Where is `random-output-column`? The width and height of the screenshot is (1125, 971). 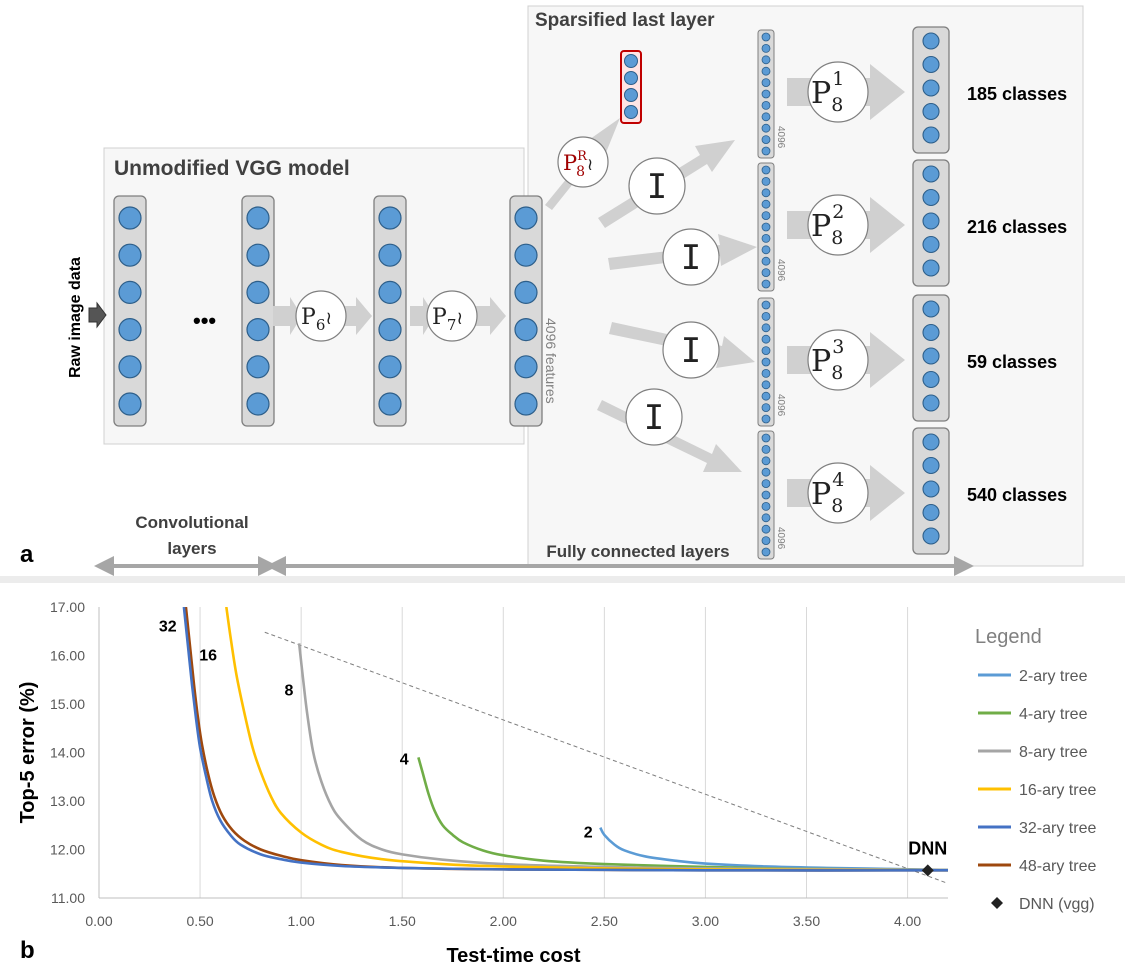
random-output-column is located at coordinates (631, 87).